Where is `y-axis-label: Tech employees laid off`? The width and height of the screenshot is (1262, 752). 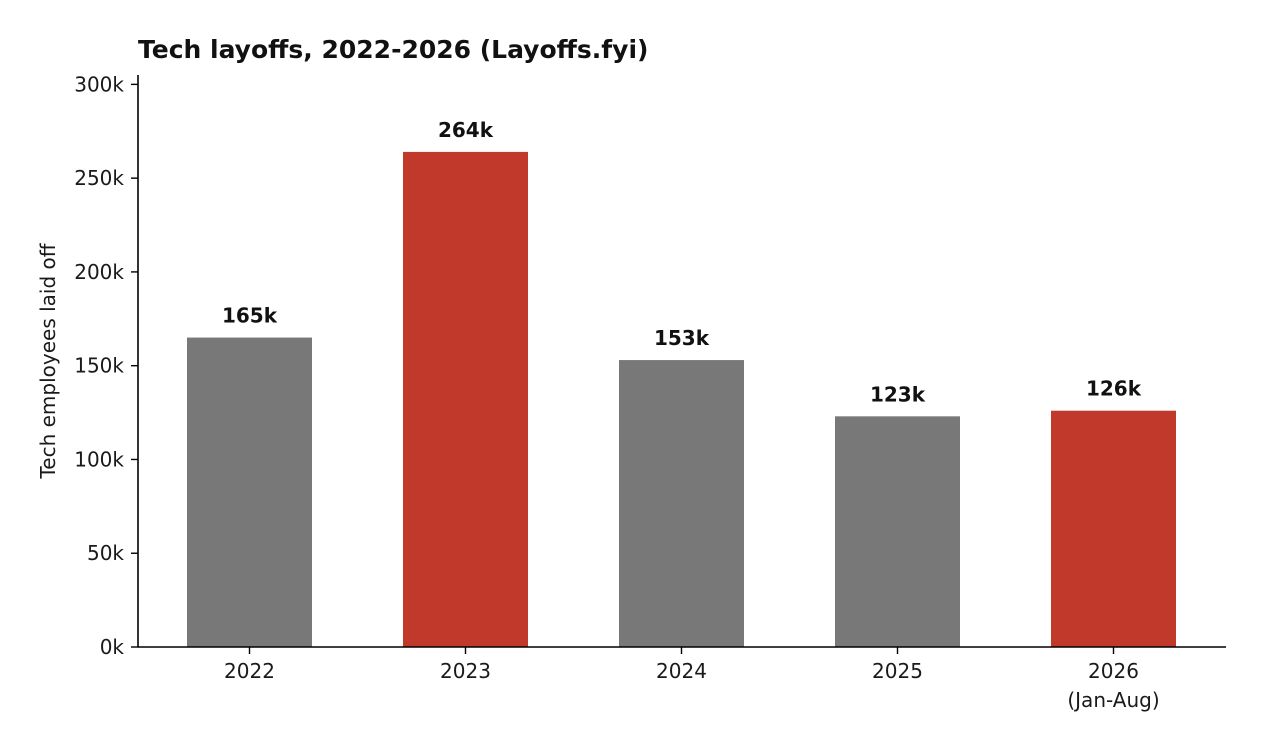 y-axis-label: Tech employees laid off is located at coordinates (48, 360).